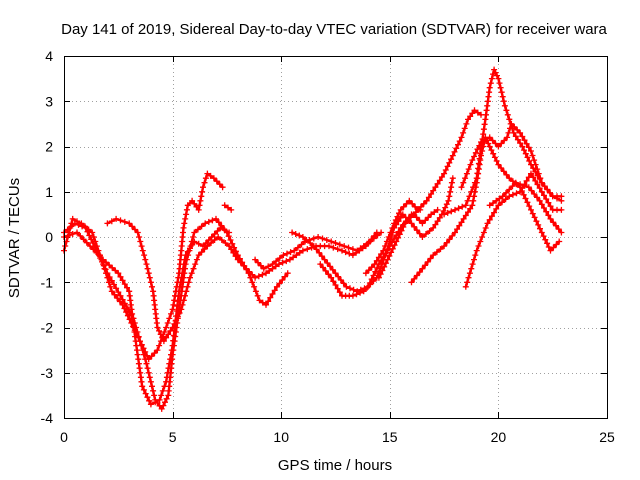  Describe the element at coordinates (49, 237) in the screenshot. I see `y-tick-label: 0` at that location.